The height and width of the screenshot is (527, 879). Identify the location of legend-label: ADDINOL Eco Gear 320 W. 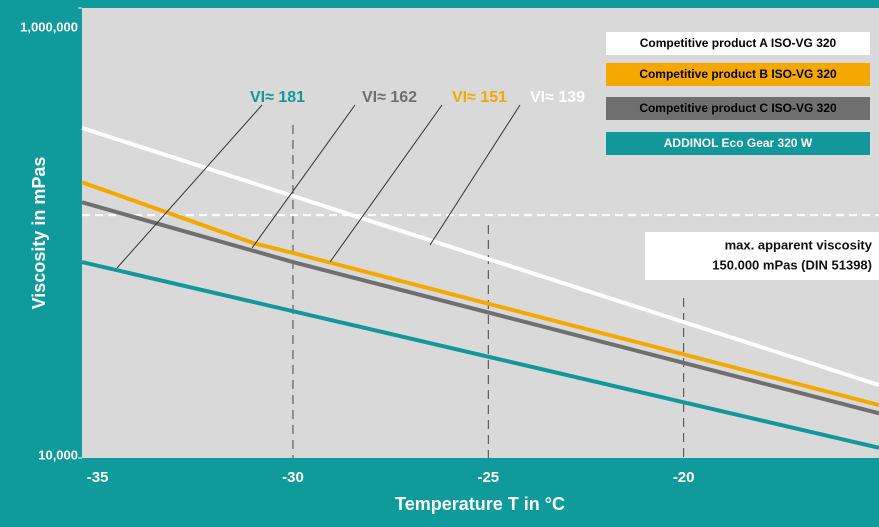
(738, 143).